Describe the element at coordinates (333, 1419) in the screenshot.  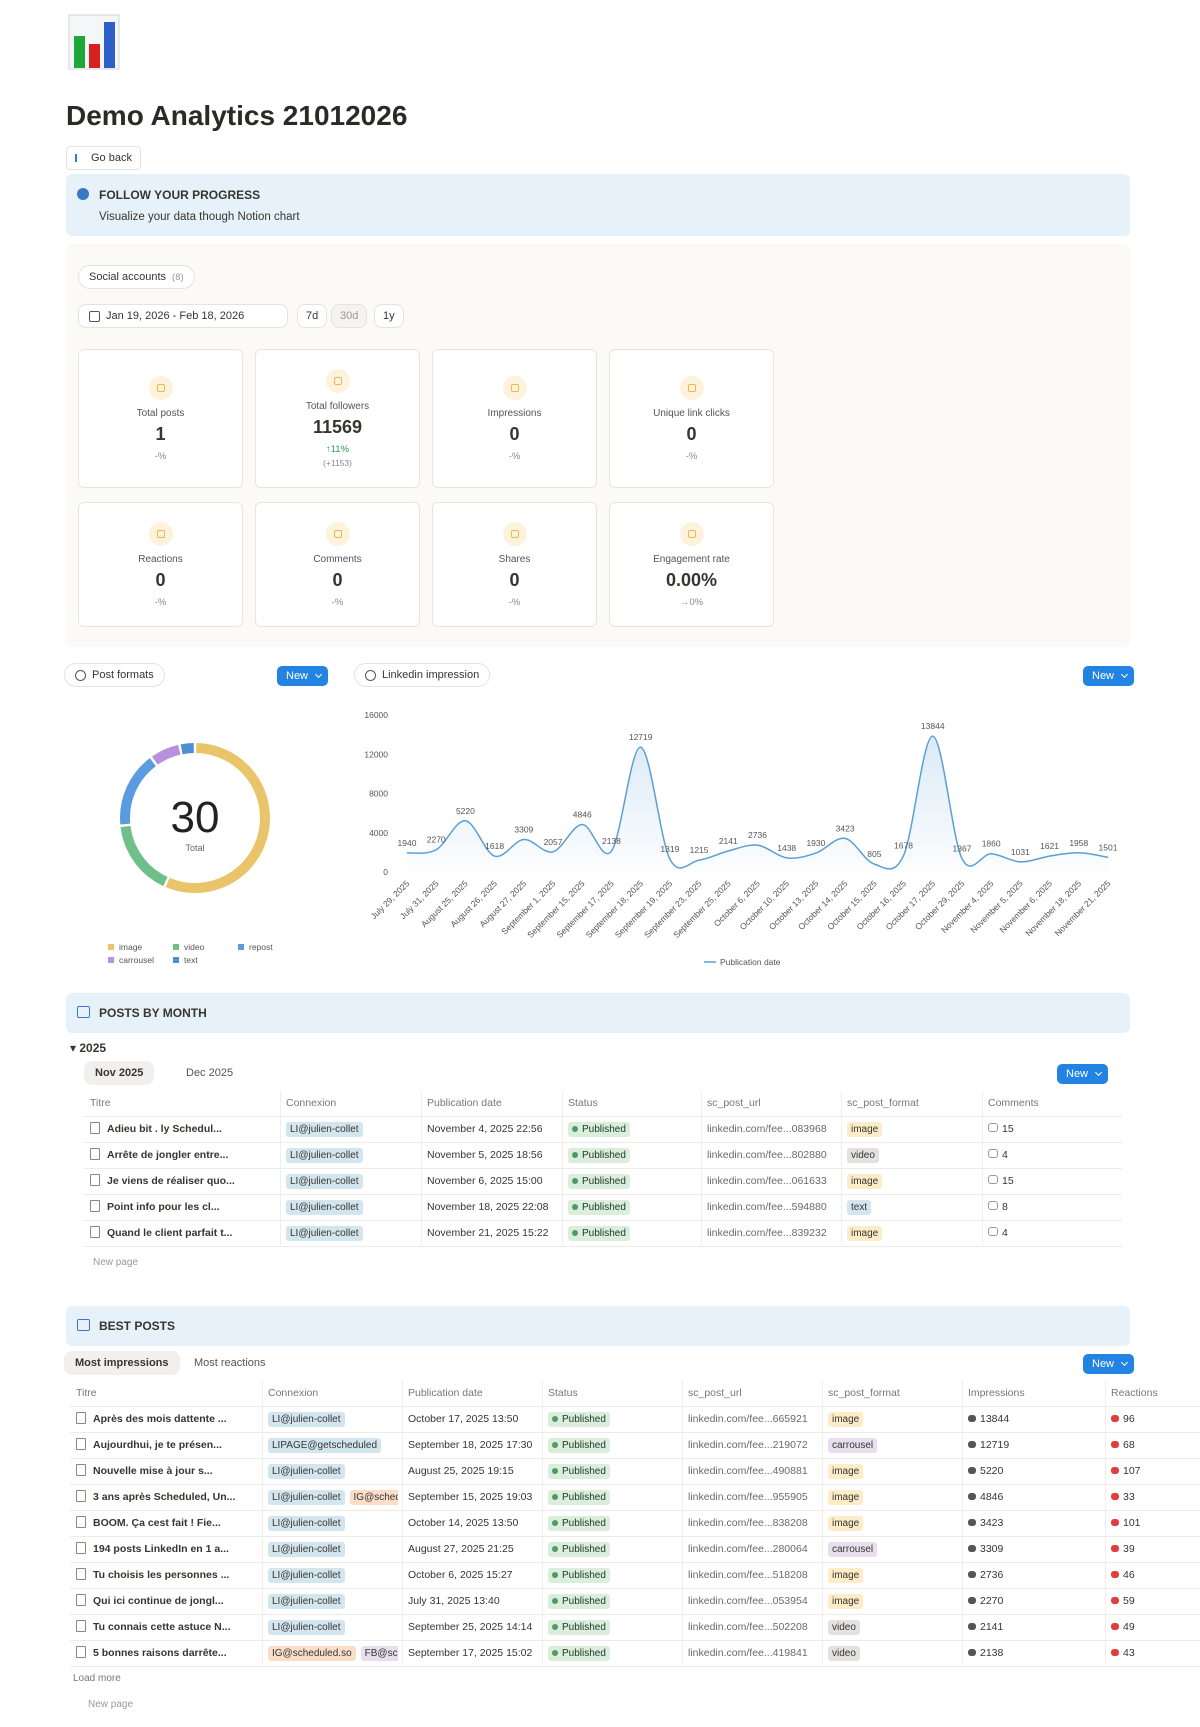
I see `cell-connexion: LI@julien-collet` at that location.